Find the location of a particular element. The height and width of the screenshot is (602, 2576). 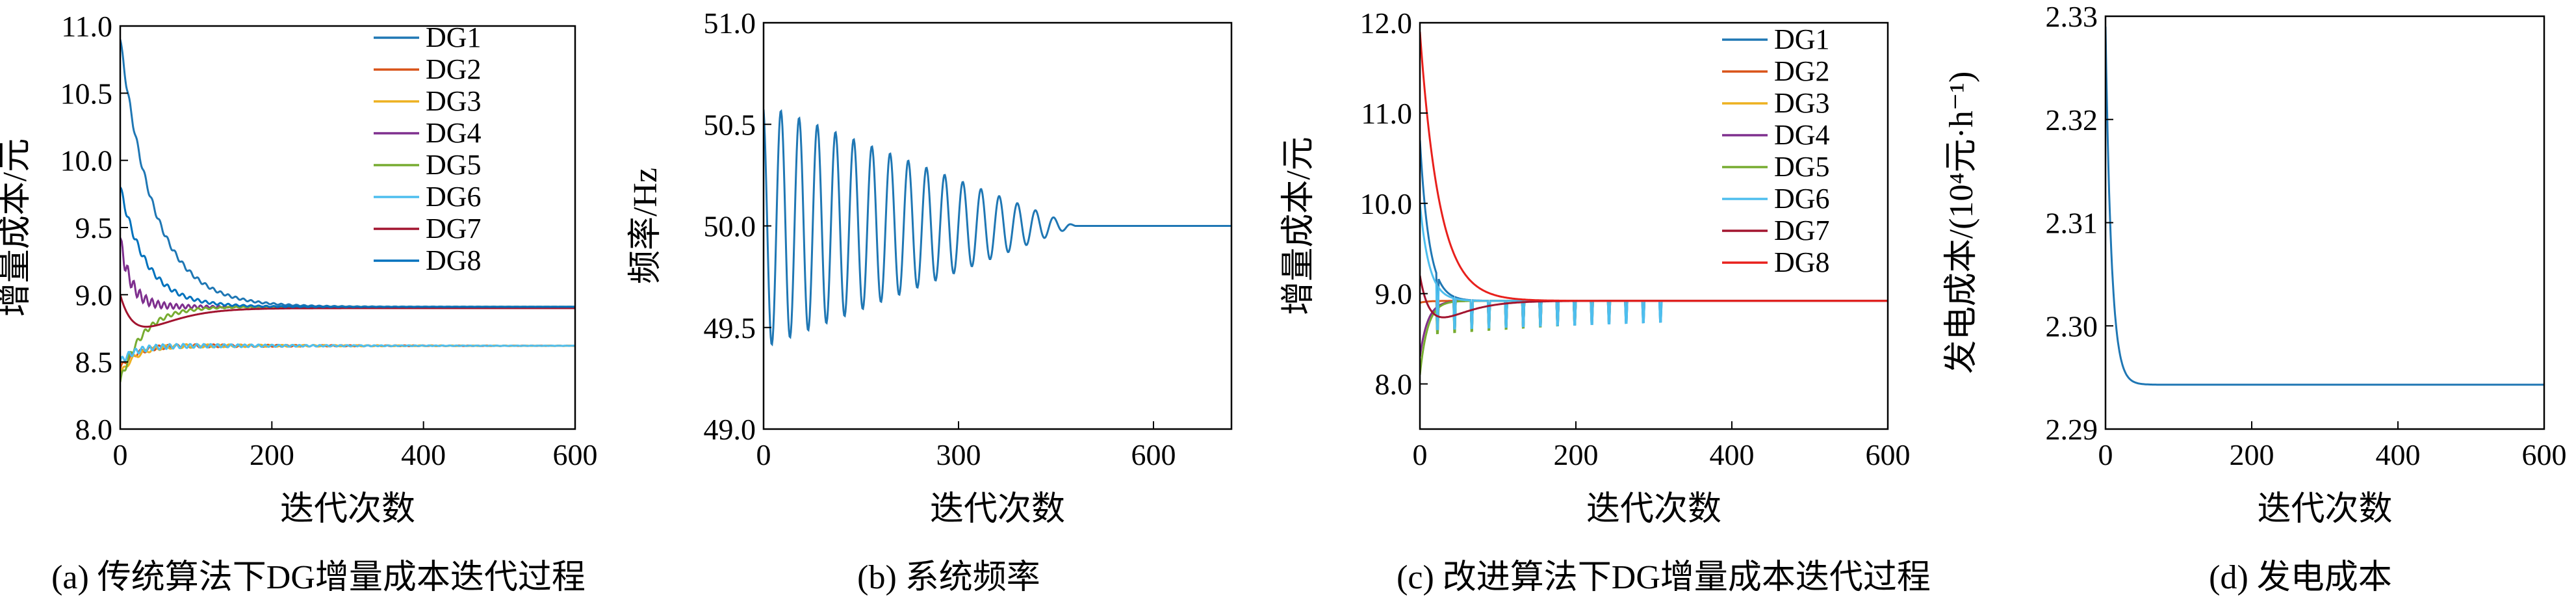

caption-d: (d) 发电成本 is located at coordinates (2300, 577).